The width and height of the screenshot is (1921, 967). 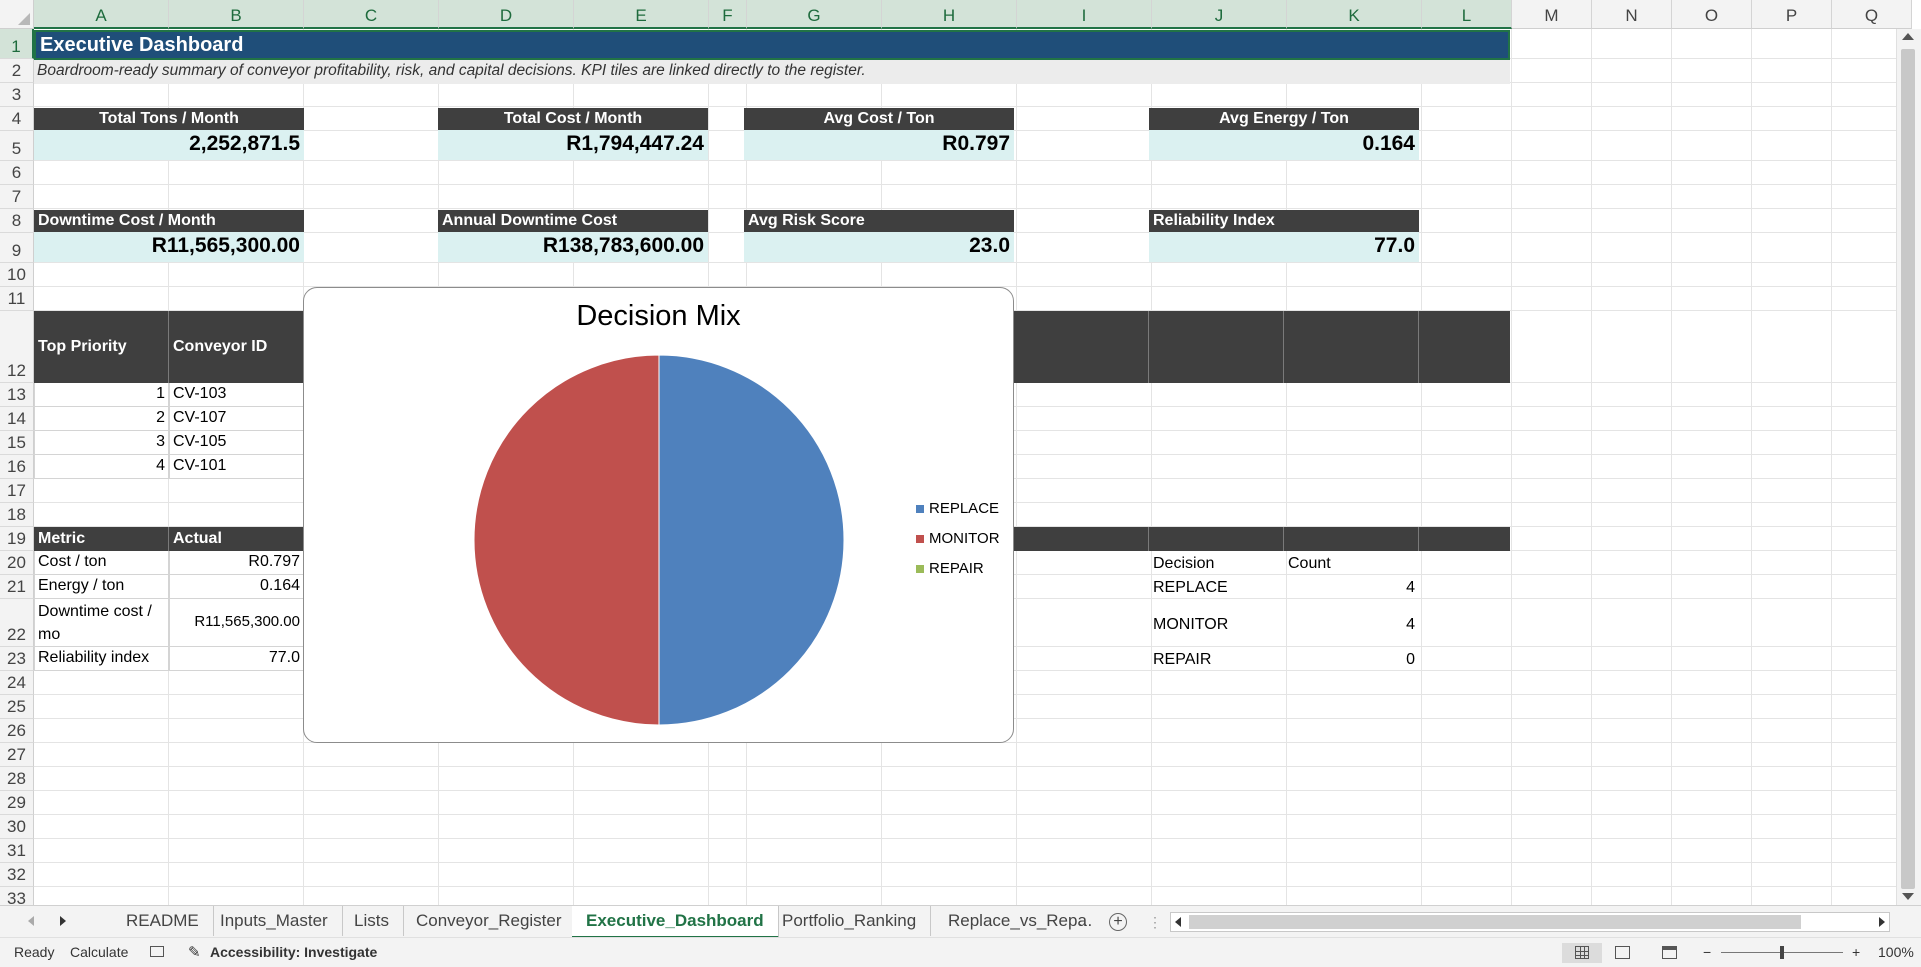 I want to click on row-header-6: 6, so click(x=17, y=173).